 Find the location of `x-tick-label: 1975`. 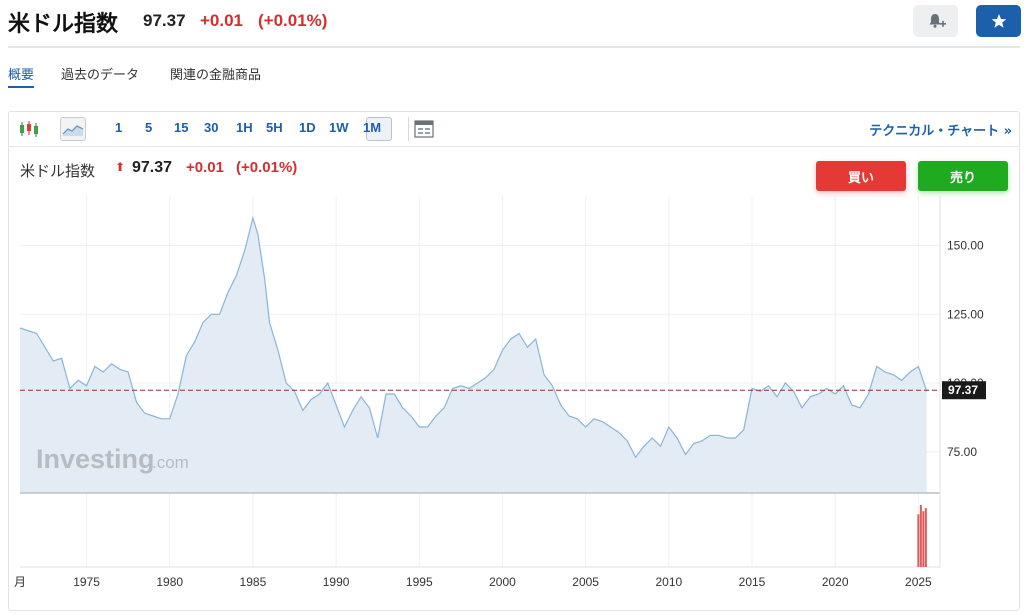

x-tick-label: 1975 is located at coordinates (86, 582).